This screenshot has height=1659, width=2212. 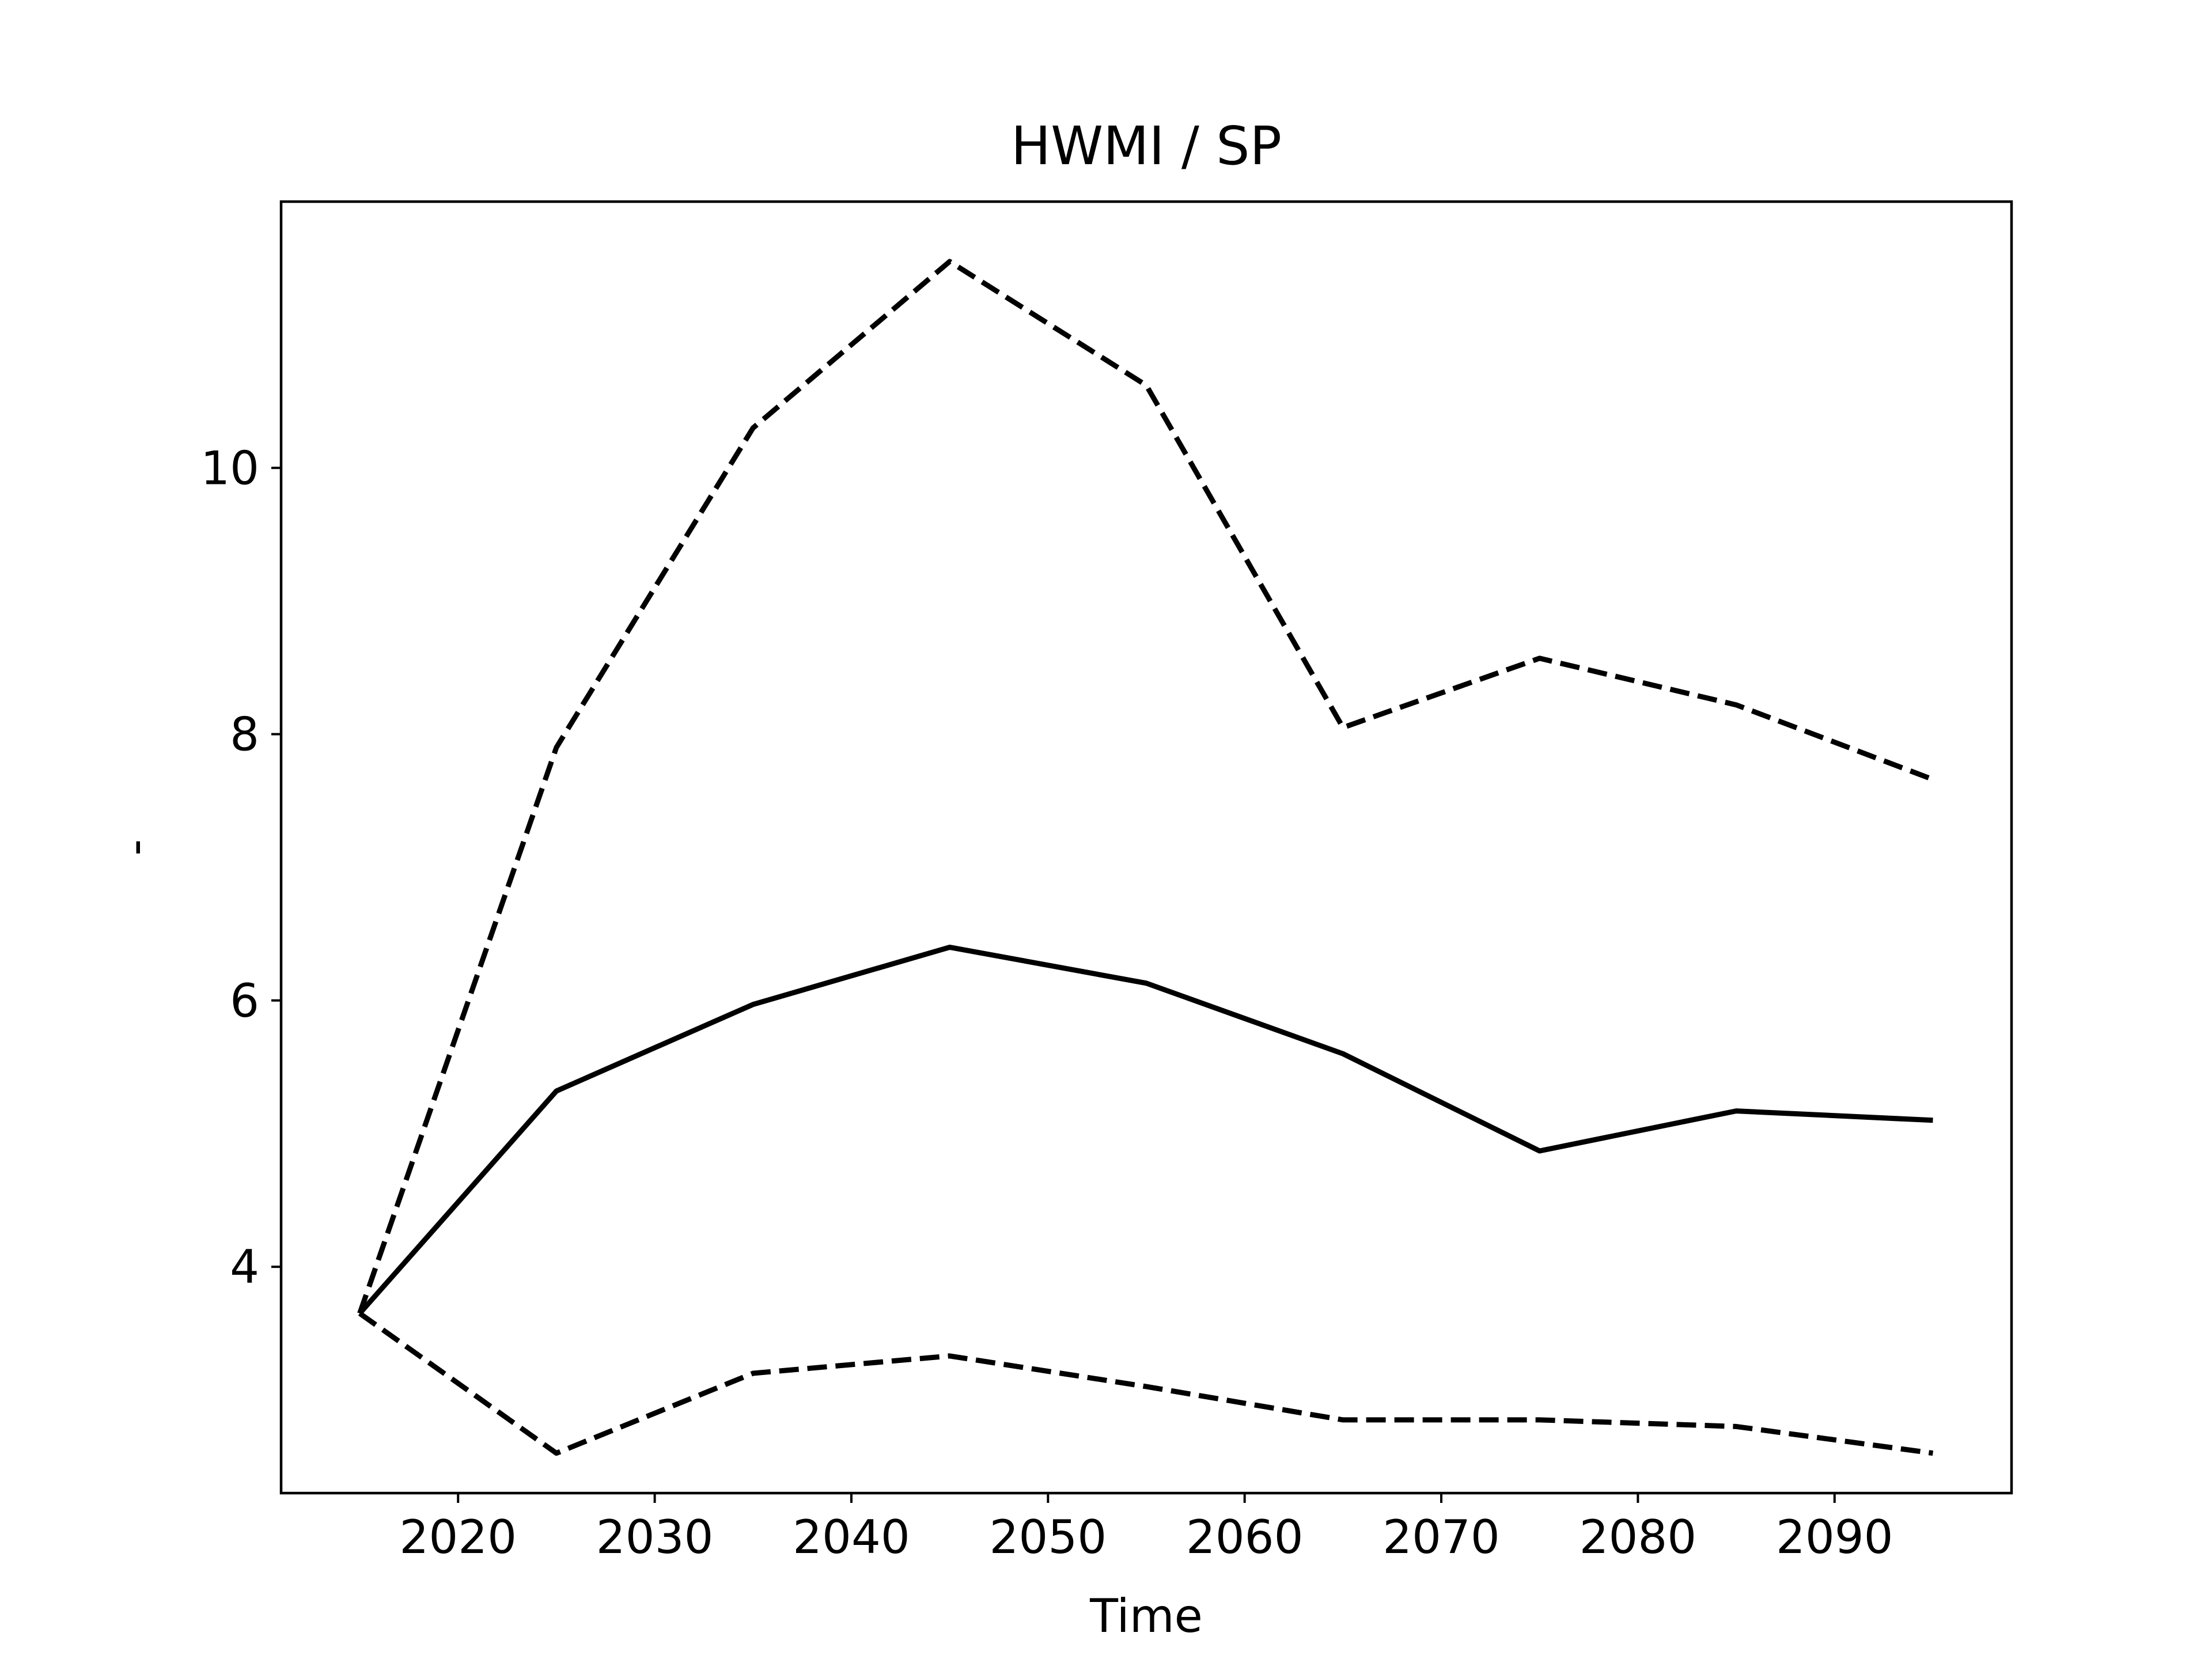 I want to click on x-axis-title: Time, so click(x=1146, y=1616).